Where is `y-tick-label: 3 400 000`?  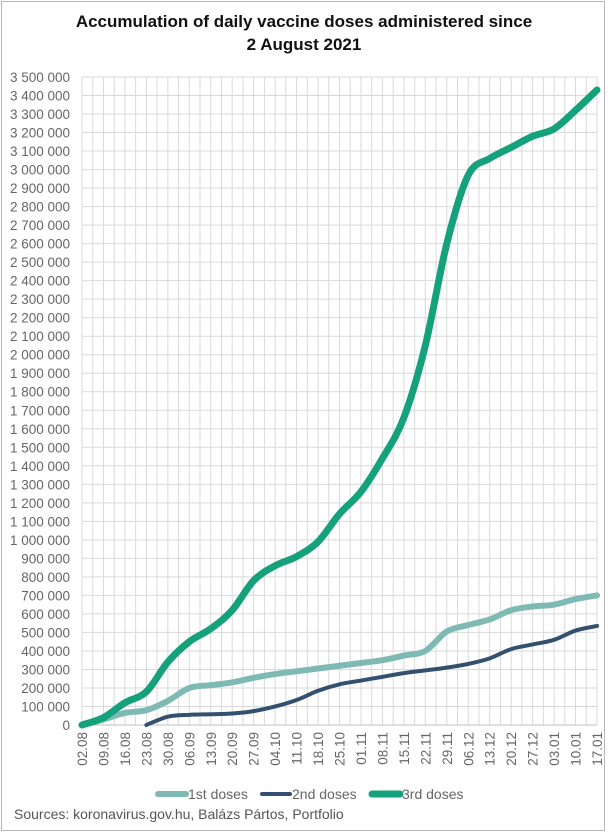
y-tick-label: 3 400 000 is located at coordinates (40, 96).